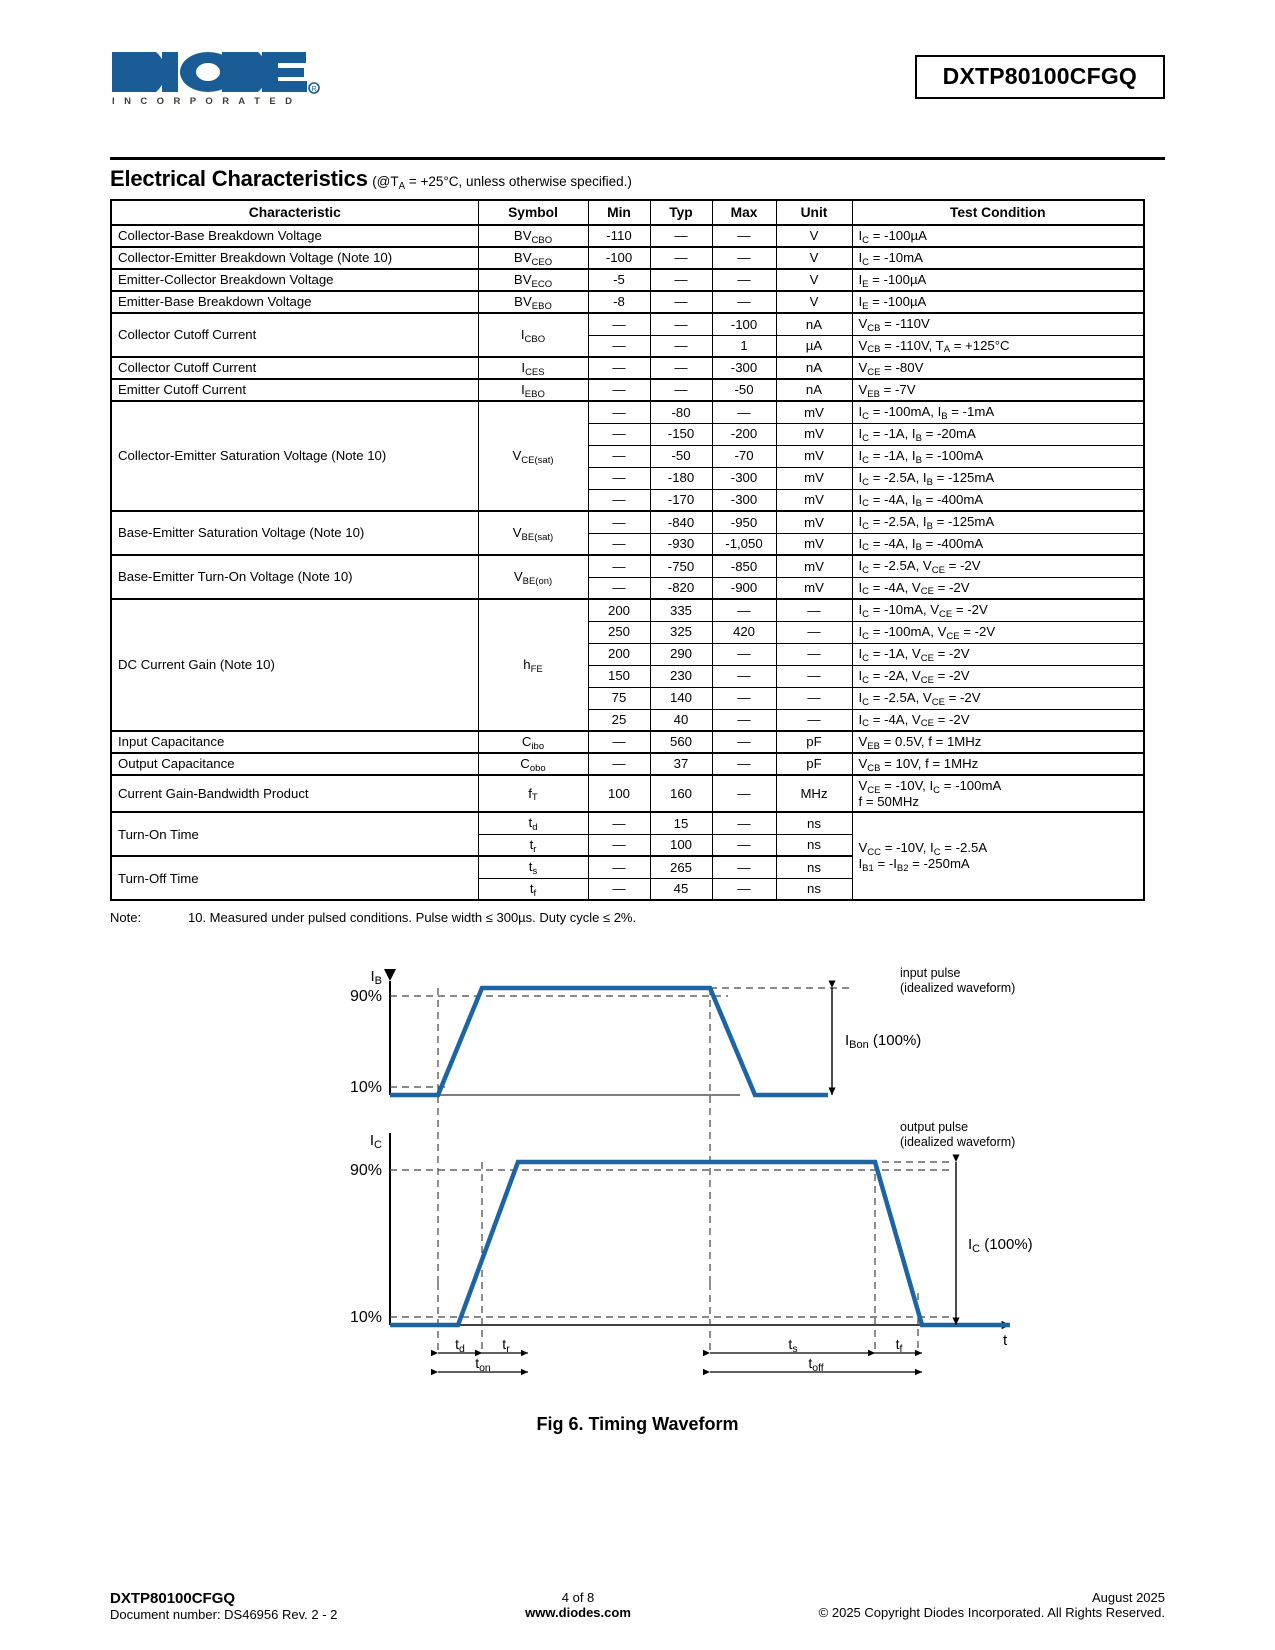 Image resolution: width=1275 pixels, height=1650 pixels. What do you see at coordinates (744, 434) in the screenshot?
I see `cell-max: -200` at bounding box center [744, 434].